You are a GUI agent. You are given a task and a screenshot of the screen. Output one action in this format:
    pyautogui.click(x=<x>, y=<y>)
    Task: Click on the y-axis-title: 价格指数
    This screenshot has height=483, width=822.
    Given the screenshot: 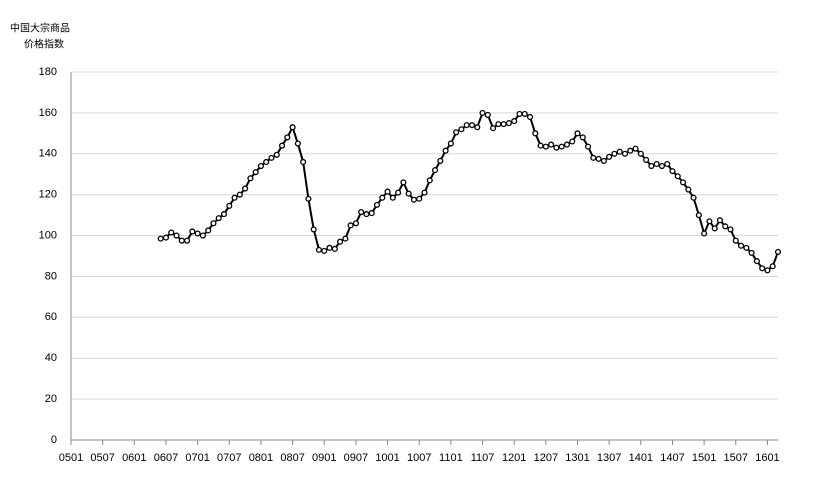 What is the action you would take?
    pyautogui.click(x=44, y=44)
    